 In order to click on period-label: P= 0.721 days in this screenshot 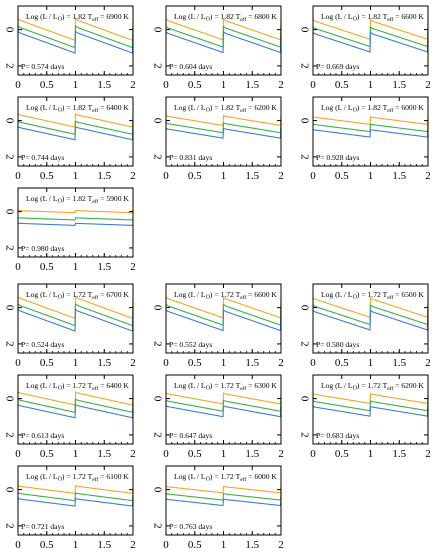, I will do `click(42, 526)`.